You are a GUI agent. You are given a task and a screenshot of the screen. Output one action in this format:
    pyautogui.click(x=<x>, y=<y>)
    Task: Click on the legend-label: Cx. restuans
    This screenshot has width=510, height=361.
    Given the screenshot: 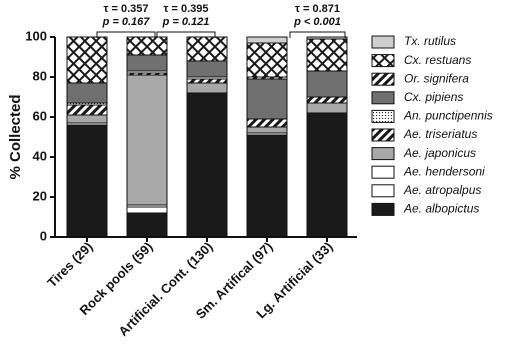 What is the action you would take?
    pyautogui.click(x=437, y=60)
    